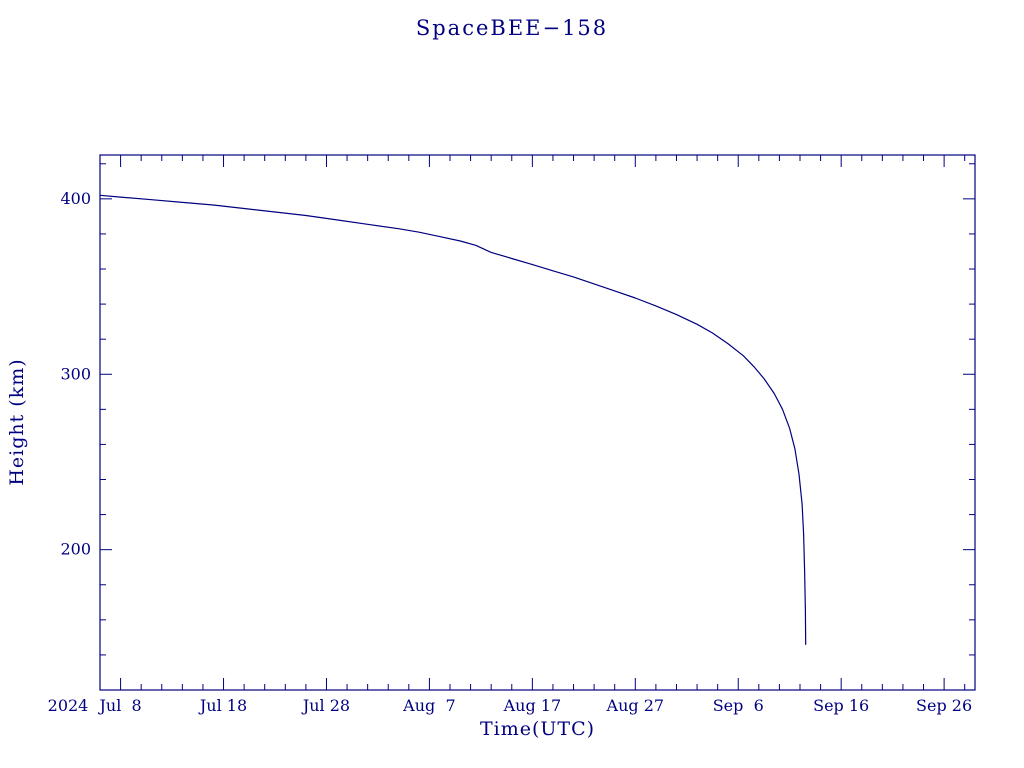 This screenshot has width=1024, height=768. Describe the element at coordinates (325, 705) in the screenshot. I see `x-tick-label: Jul 28` at that location.